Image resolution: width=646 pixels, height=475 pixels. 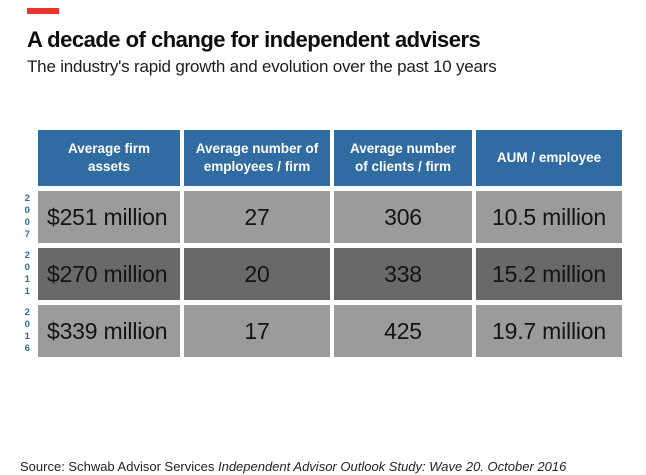 What do you see at coordinates (43, 11) in the screenshot?
I see `brand-accent-bar` at bounding box center [43, 11].